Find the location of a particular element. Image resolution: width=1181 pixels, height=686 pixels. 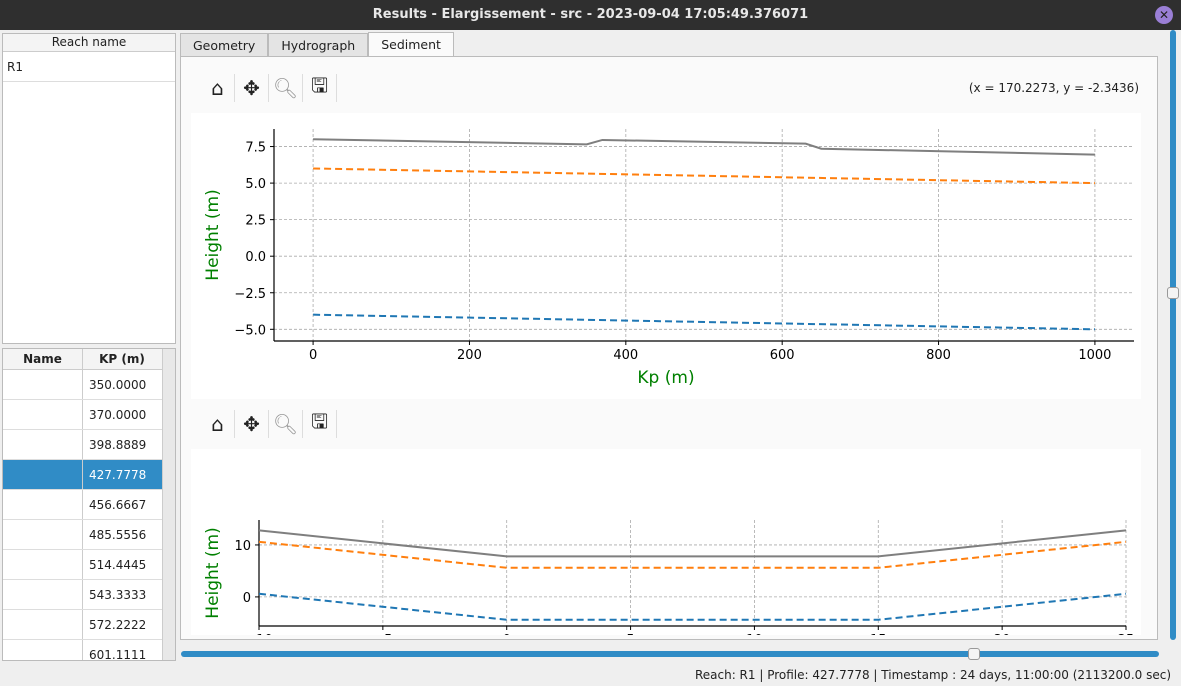

y-tick-label: 0 is located at coordinates (247, 598).